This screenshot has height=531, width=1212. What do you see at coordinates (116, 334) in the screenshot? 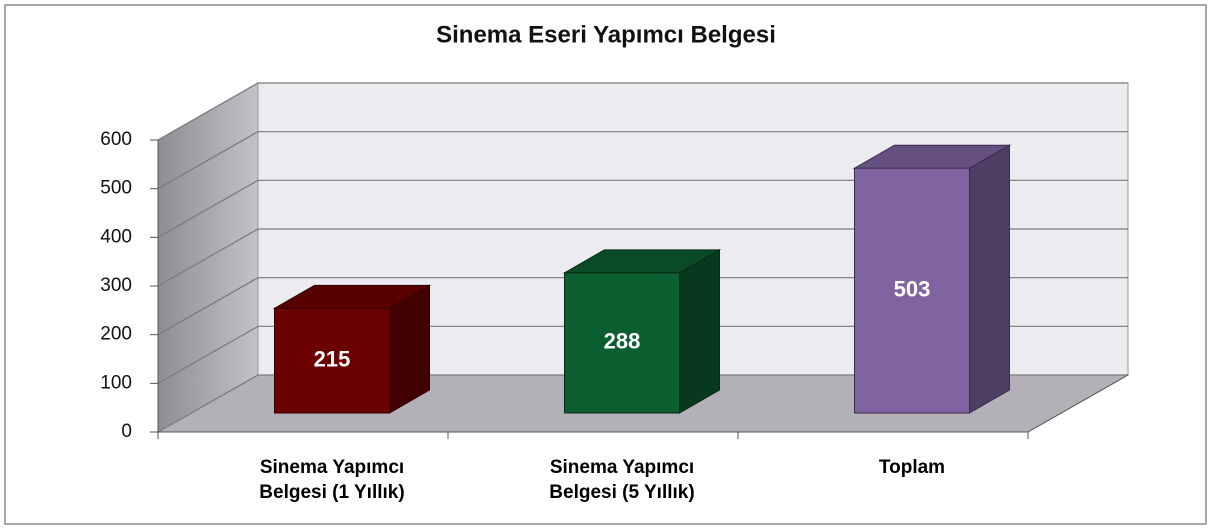
I see `y-tick-label: 200` at bounding box center [116, 334].